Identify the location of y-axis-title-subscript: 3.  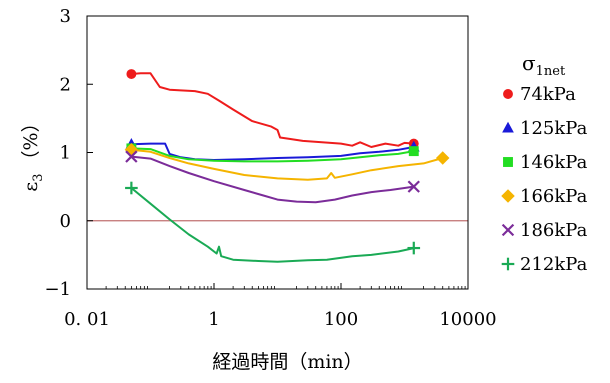
(38, 177).